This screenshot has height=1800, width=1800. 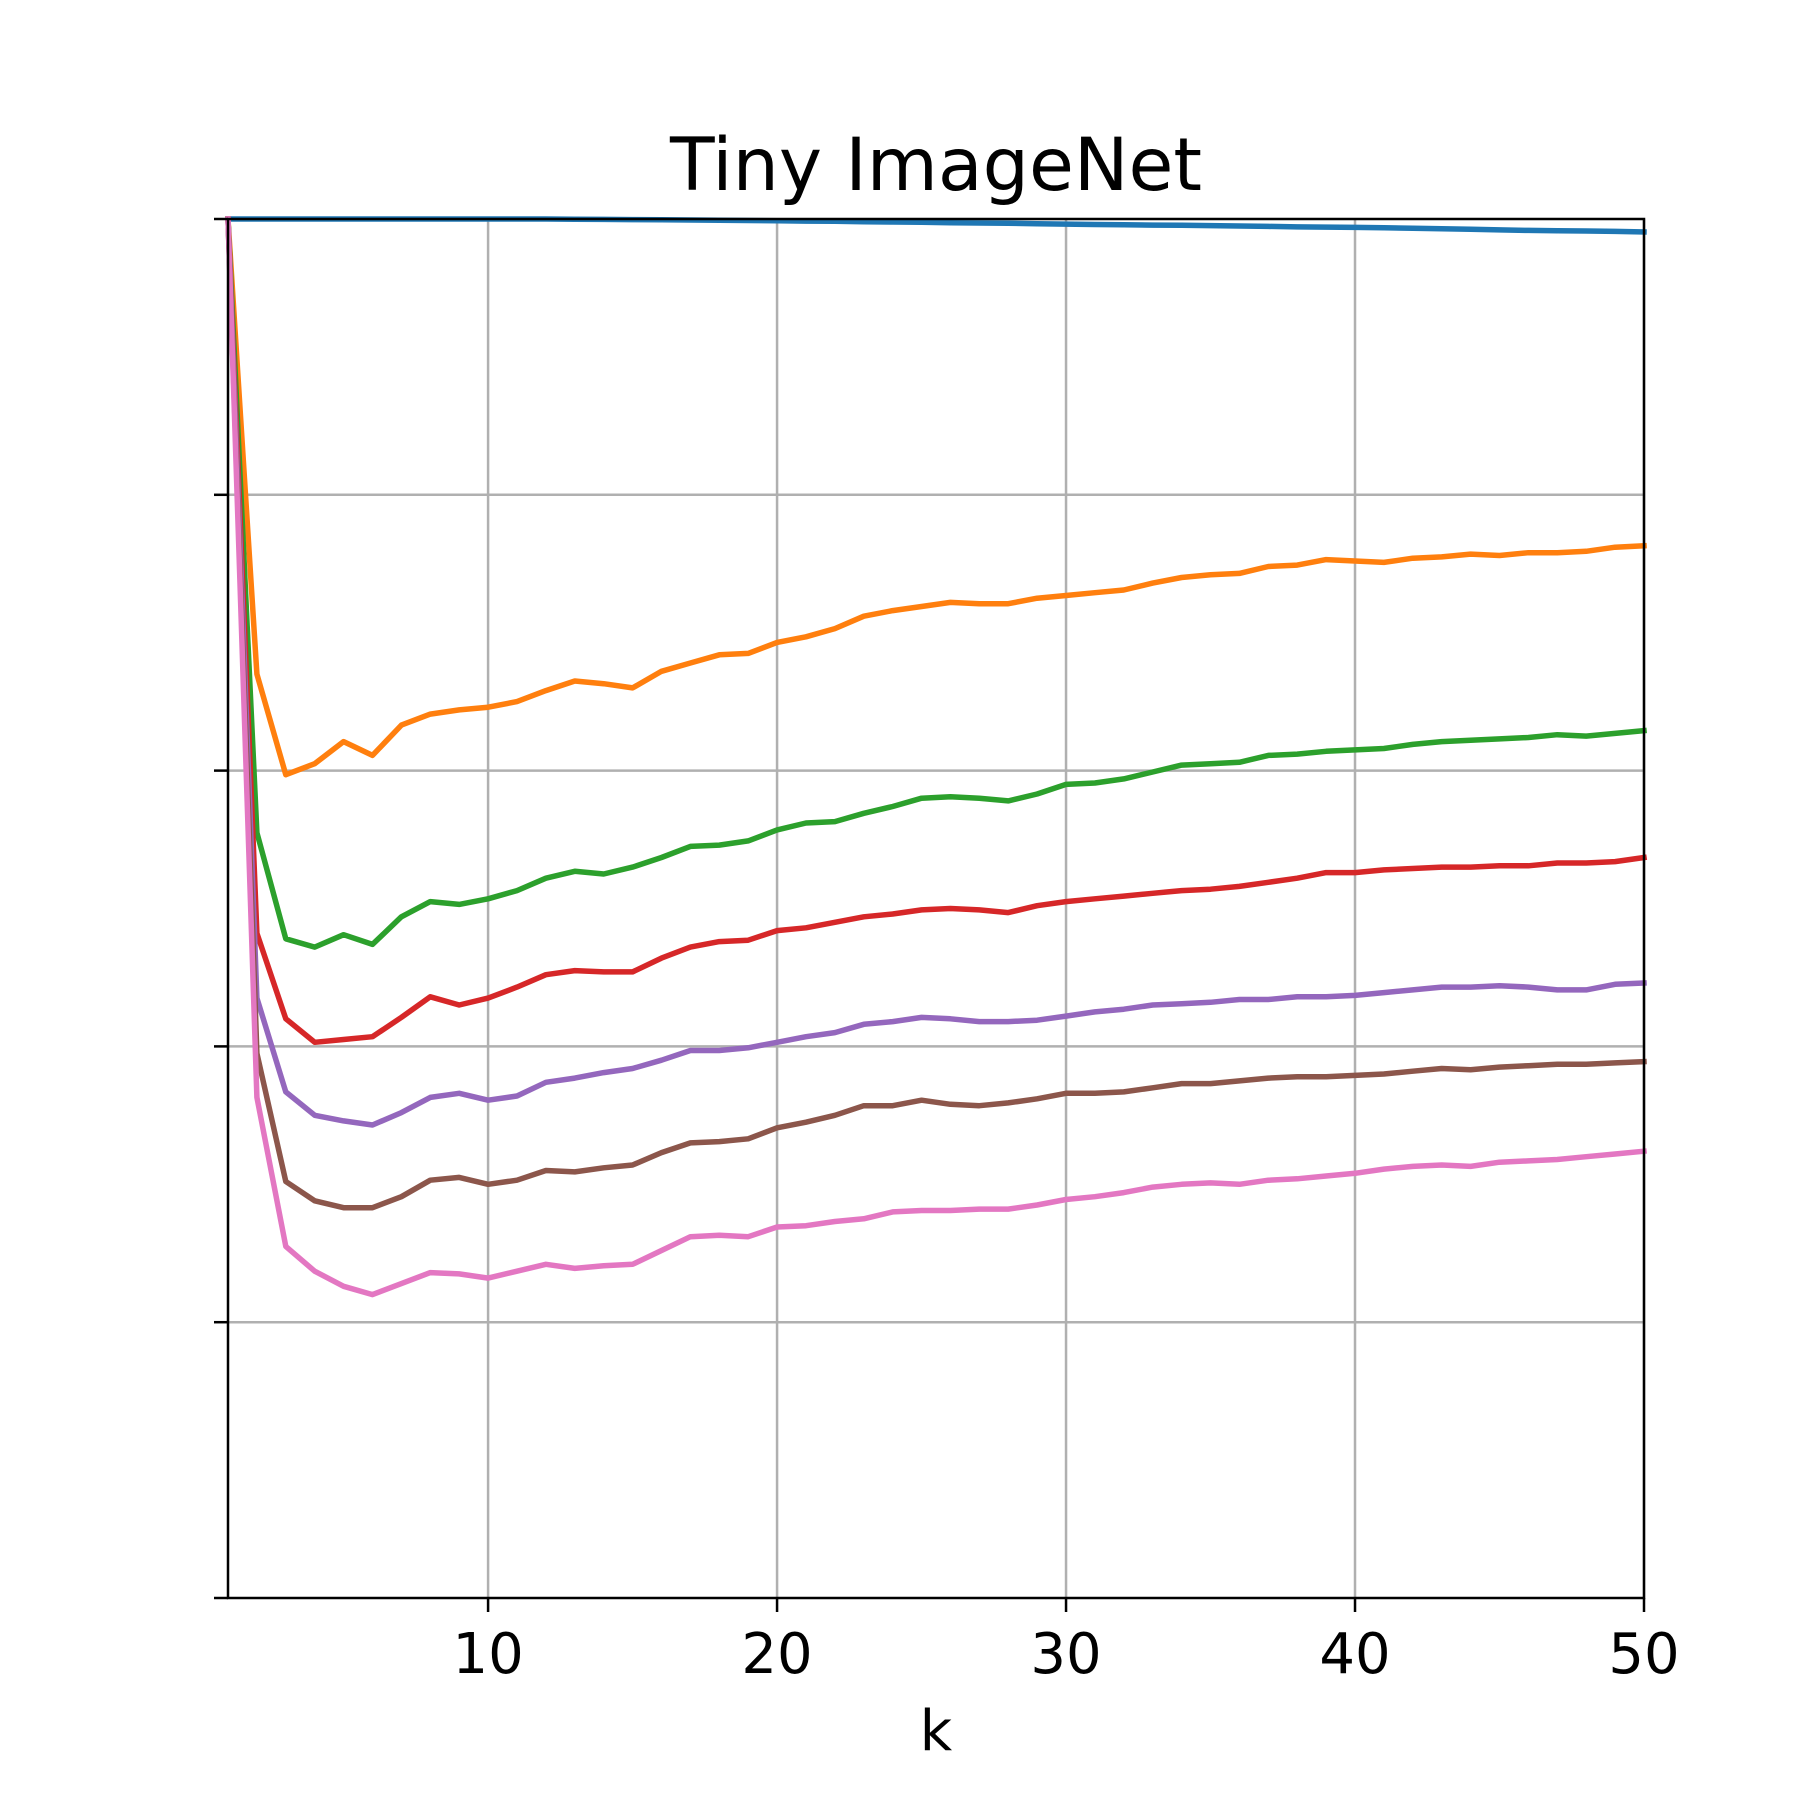 What do you see at coordinates (487, 1654) in the screenshot?
I see `x-tick-label-10: 10` at bounding box center [487, 1654].